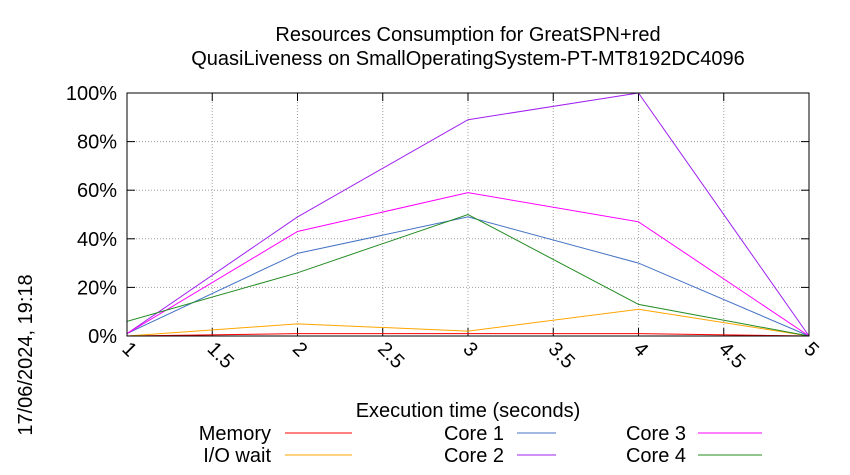 The width and height of the screenshot is (850, 475). I want to click on series-line-i-o-wait, so click(468, 322).